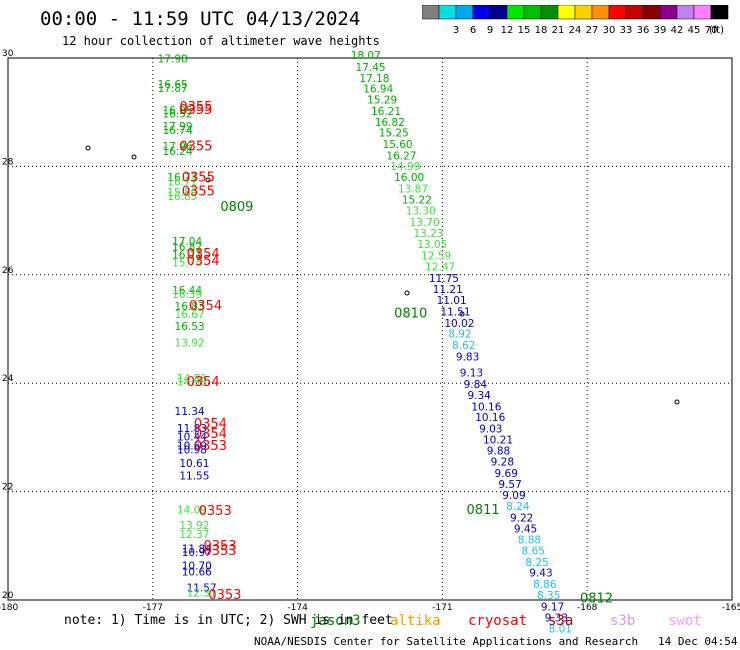 This screenshot has width=740, height=650. I want to click on wave-height-point: 15.22, so click(417, 200).